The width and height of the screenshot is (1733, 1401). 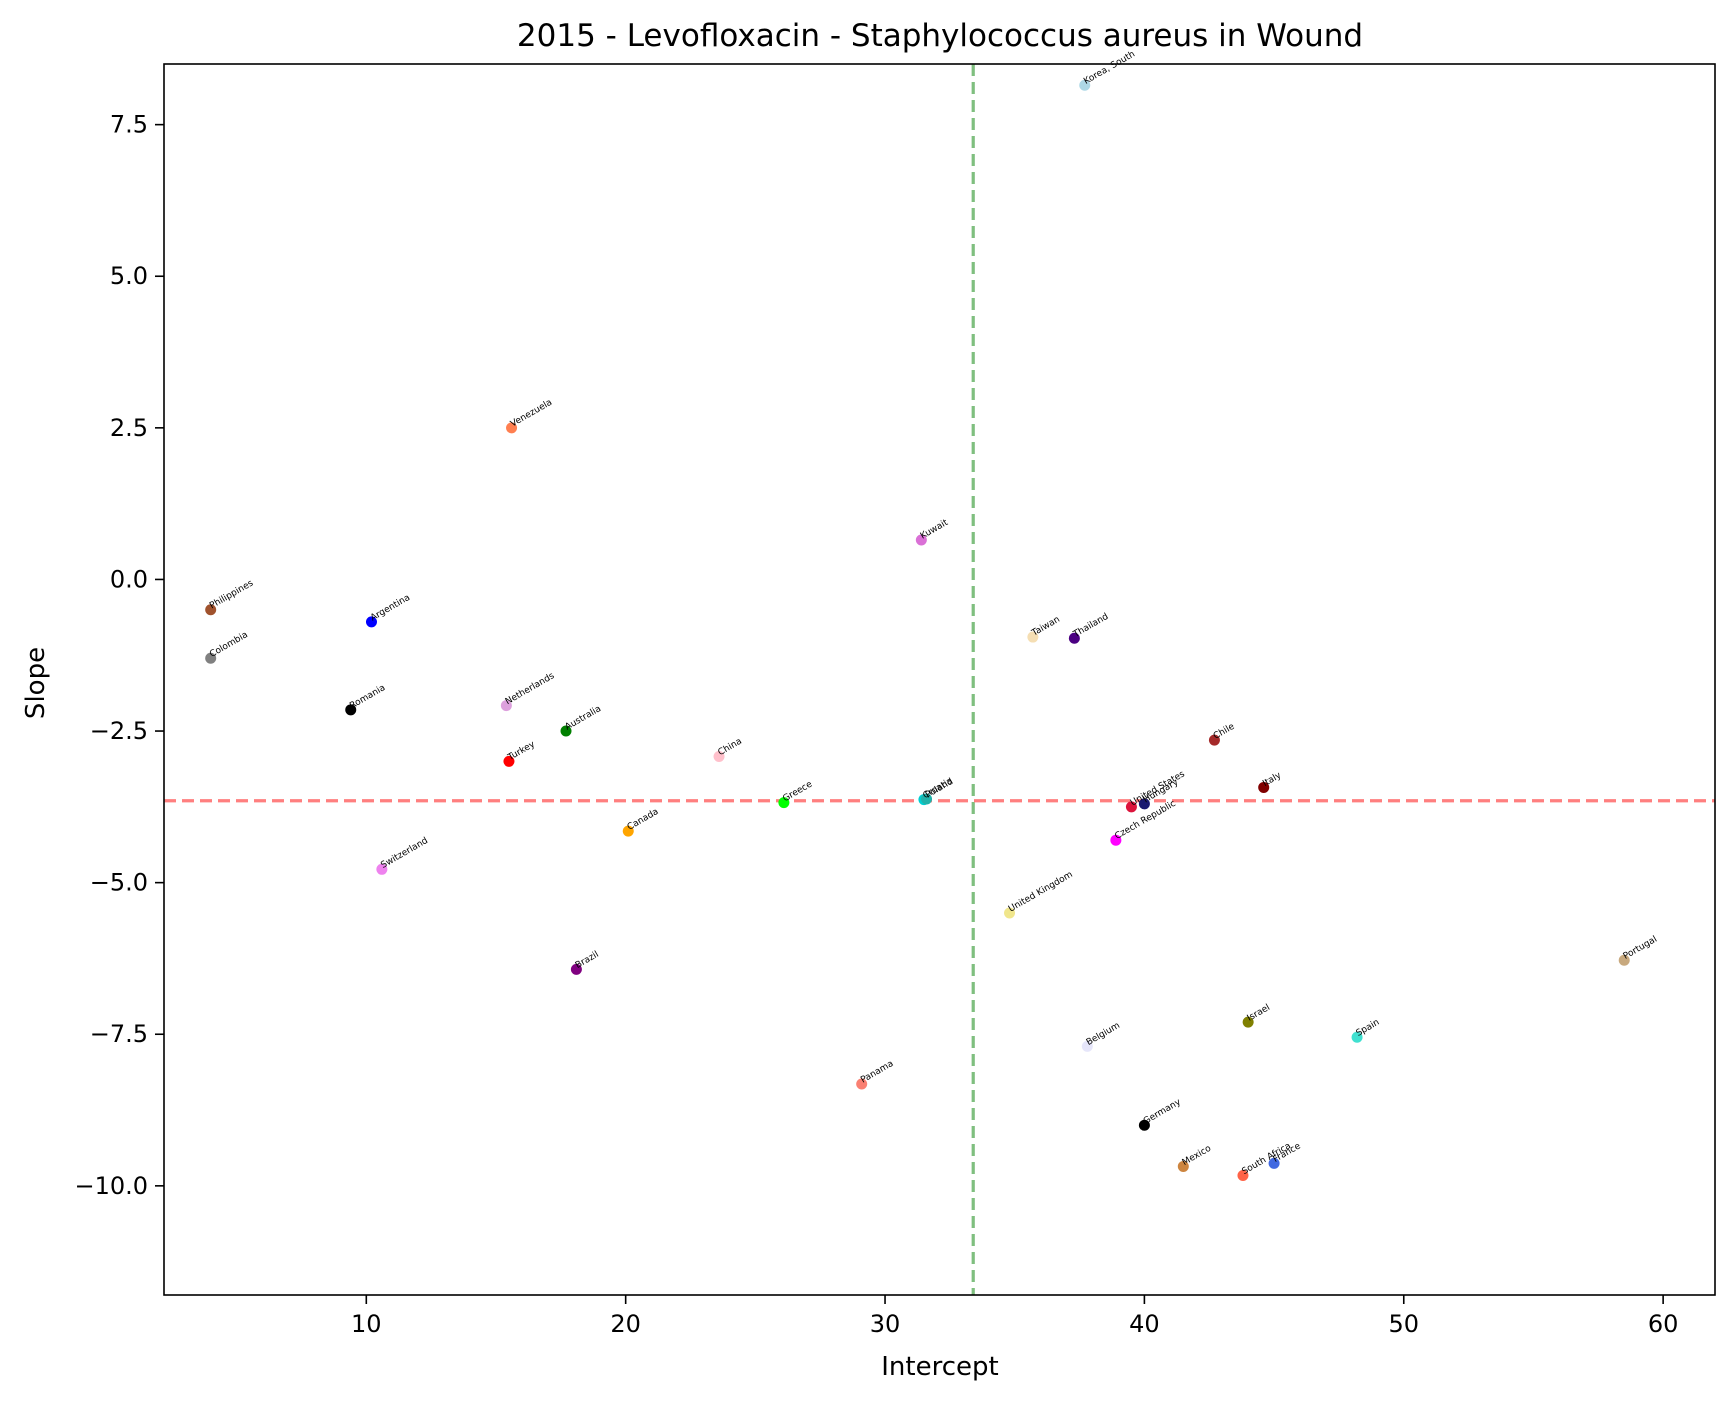 I want to click on y-tick-label: 2.5, so click(x=129, y=428).